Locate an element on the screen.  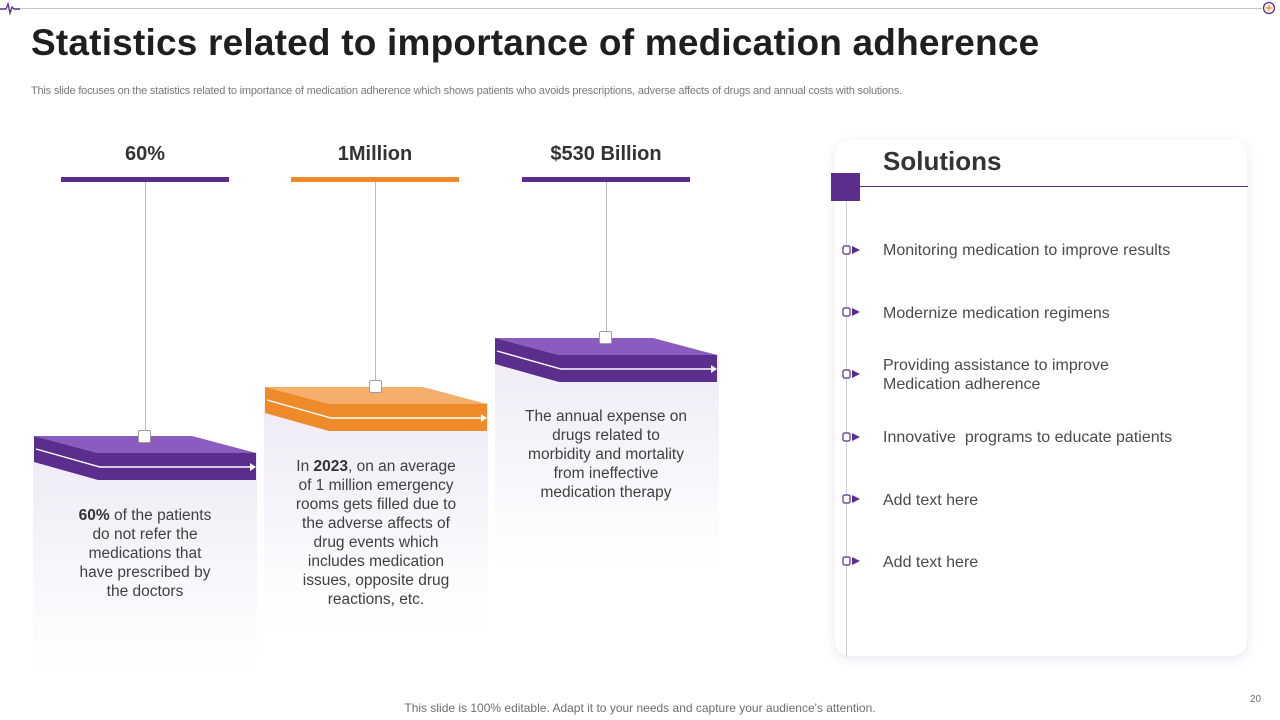
stat-text-2-bold: 2023 is located at coordinates (330, 466).